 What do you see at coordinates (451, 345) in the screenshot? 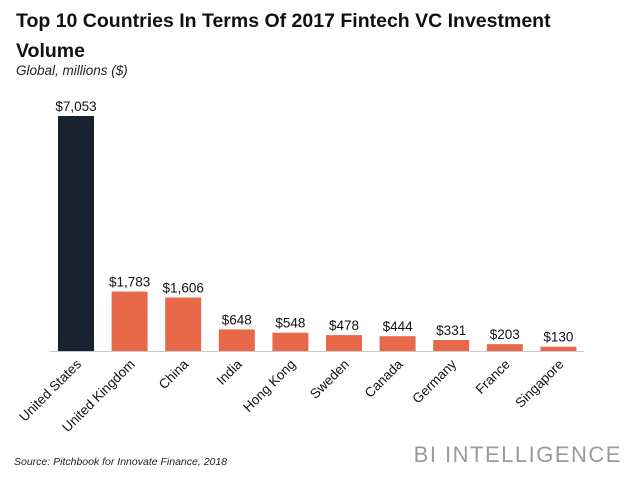
I see `bar-germany` at bounding box center [451, 345].